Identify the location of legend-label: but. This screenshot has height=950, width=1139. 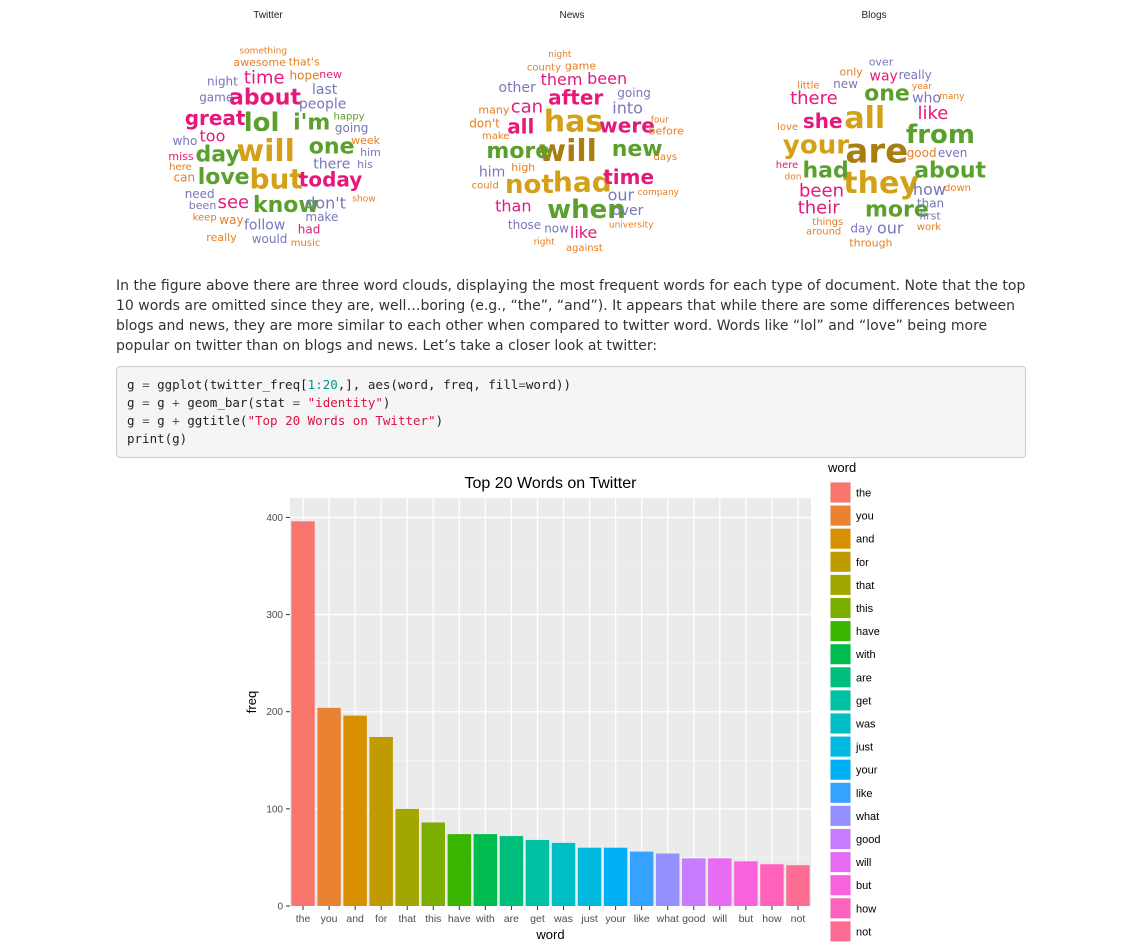
(863, 886).